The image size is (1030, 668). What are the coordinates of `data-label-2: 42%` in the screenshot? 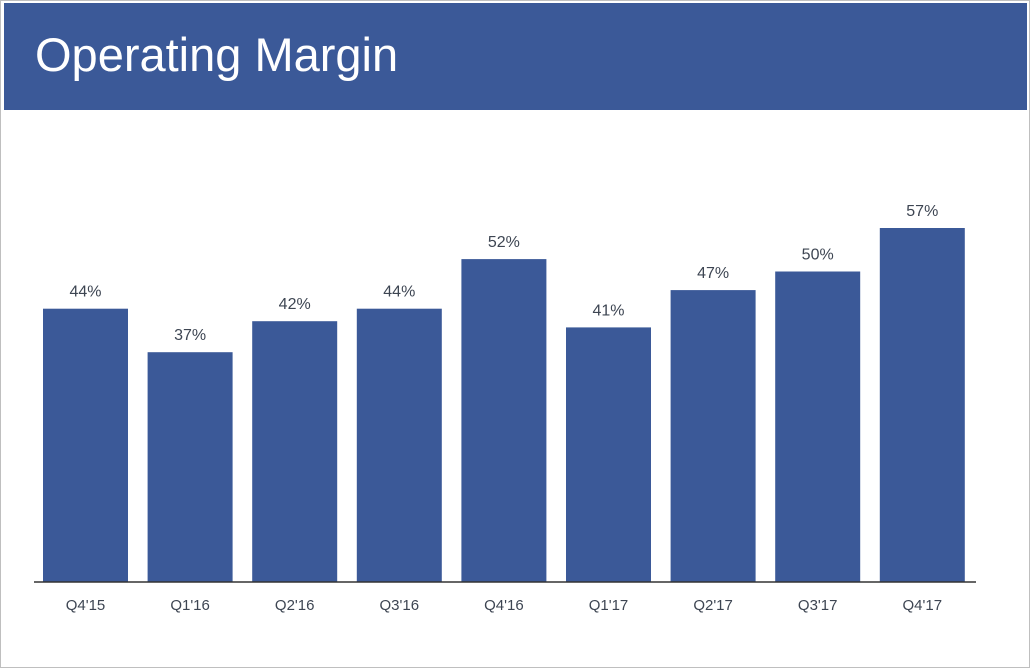 It's located at (295, 304).